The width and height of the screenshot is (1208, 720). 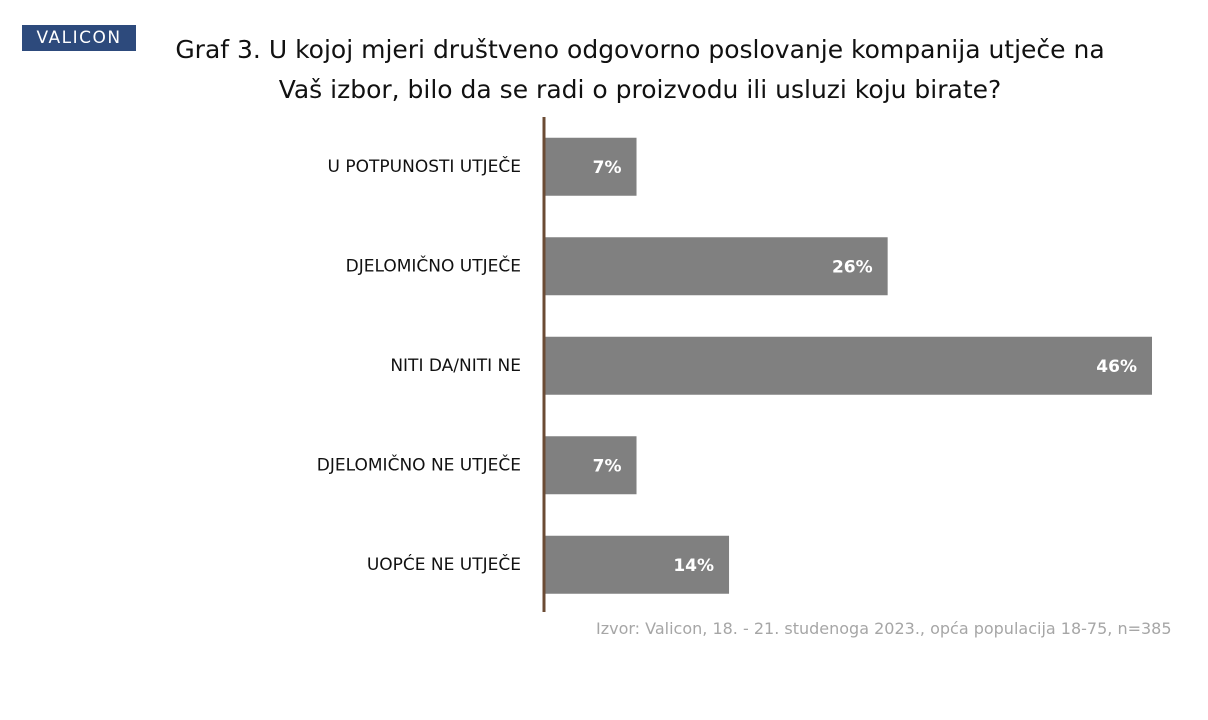 I want to click on category-label: DJELOMIČNO NE UTJEČE, so click(x=419, y=464).